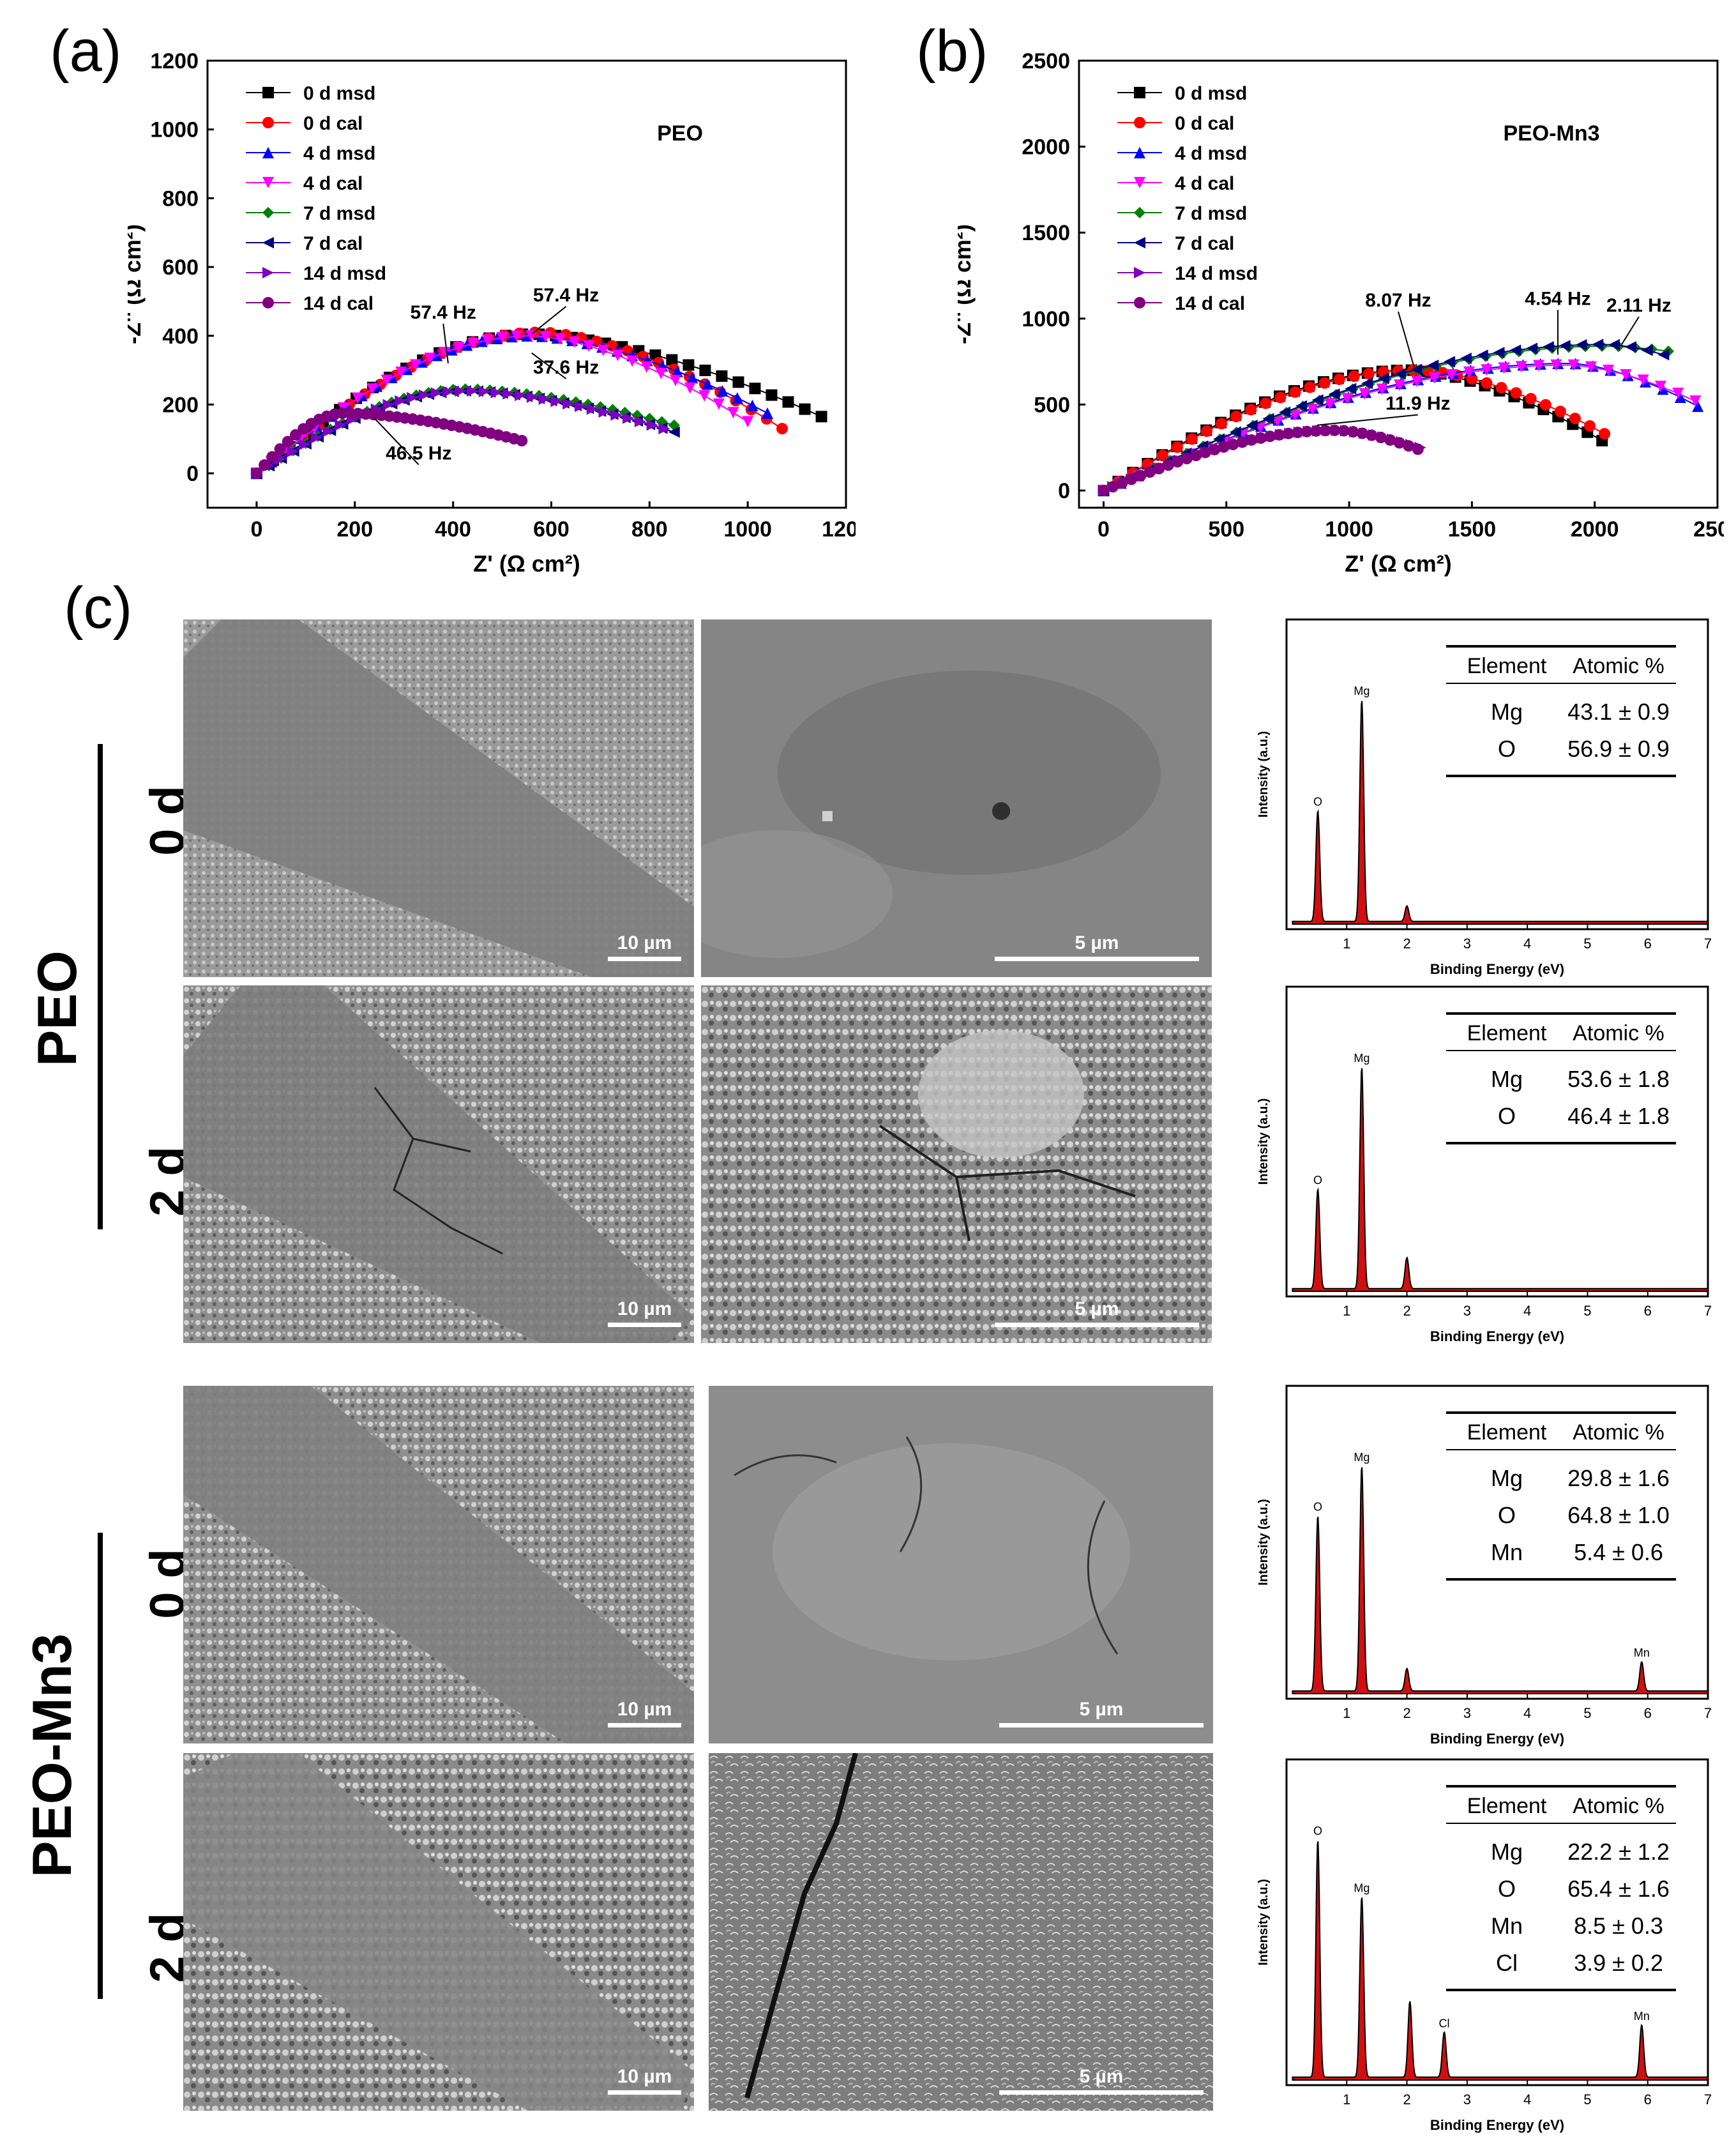 This screenshot has width=1736, height=2149. I want to click on series-line, so click(512, 404).